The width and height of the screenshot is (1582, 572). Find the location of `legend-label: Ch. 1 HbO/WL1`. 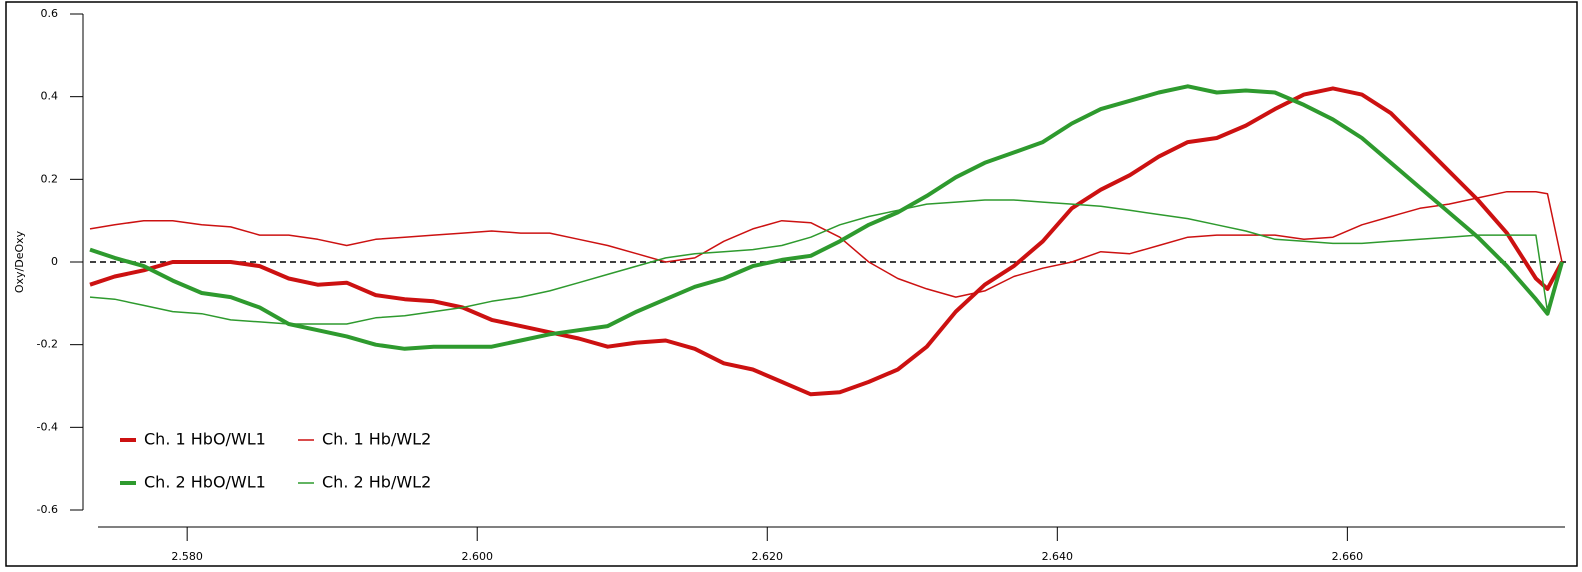

legend-label: Ch. 1 HbO/WL1 is located at coordinates (205, 439).